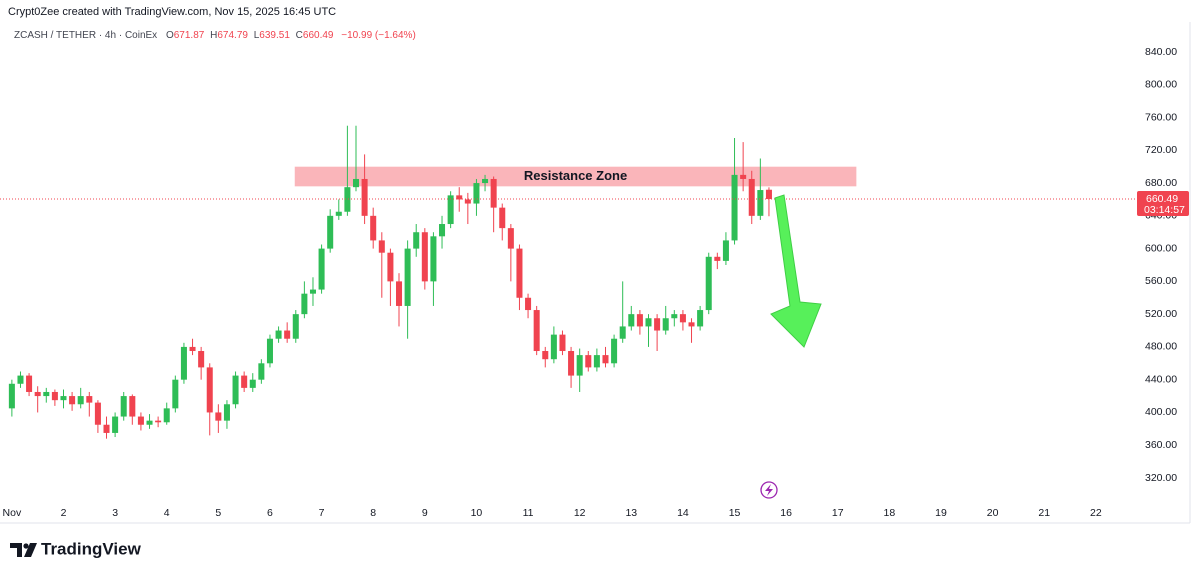 The image size is (1200, 574). I want to click on change: −10.99 (−1.64%), so click(378, 35).